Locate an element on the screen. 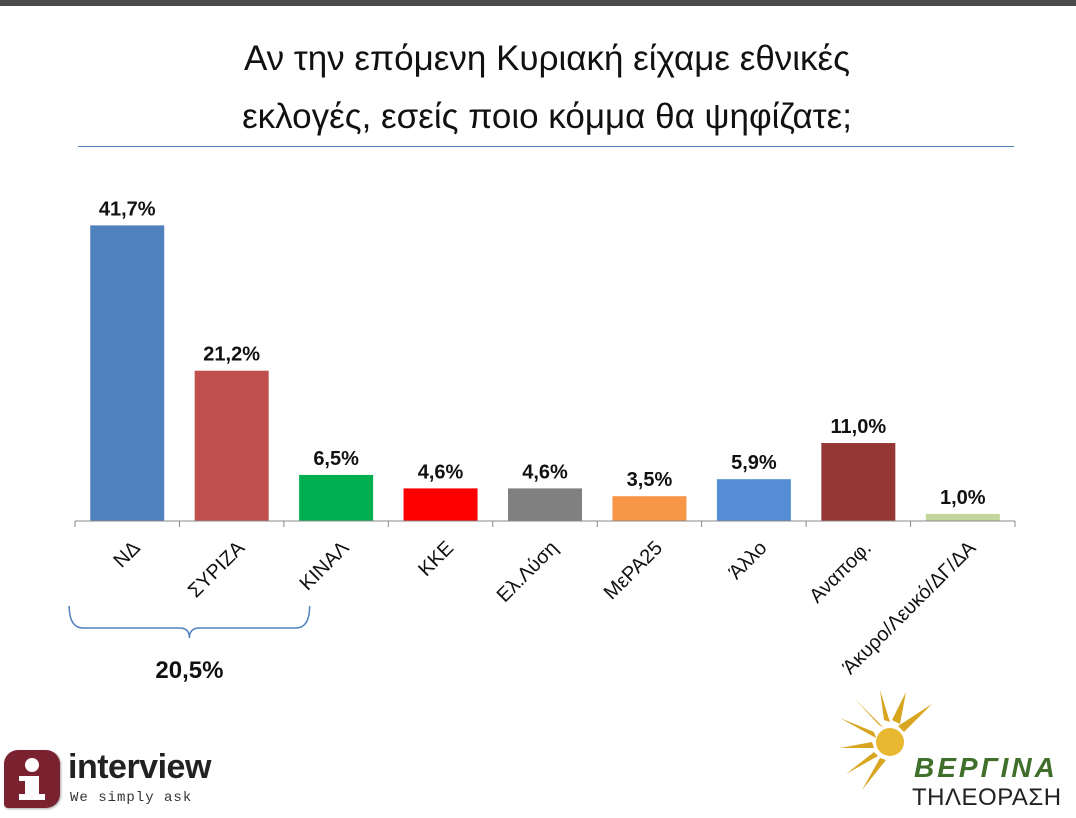 This screenshot has height=818, width=1076. category-label: ΚΚΕ is located at coordinates (436, 559).